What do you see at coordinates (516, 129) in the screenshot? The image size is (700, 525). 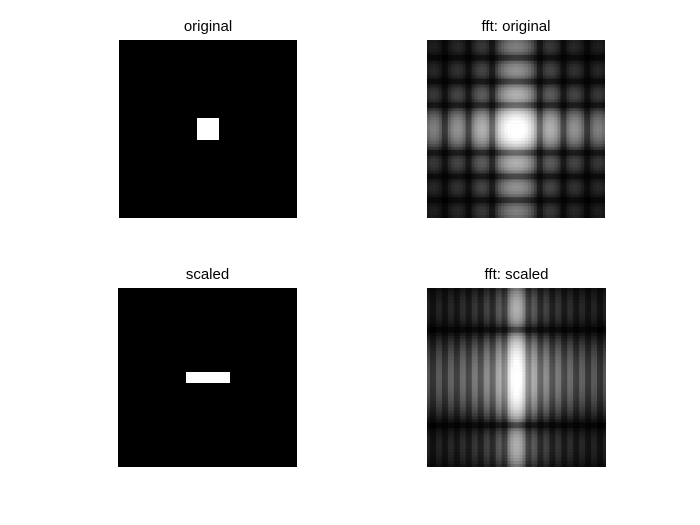 I see `image-axes-fft-original` at bounding box center [516, 129].